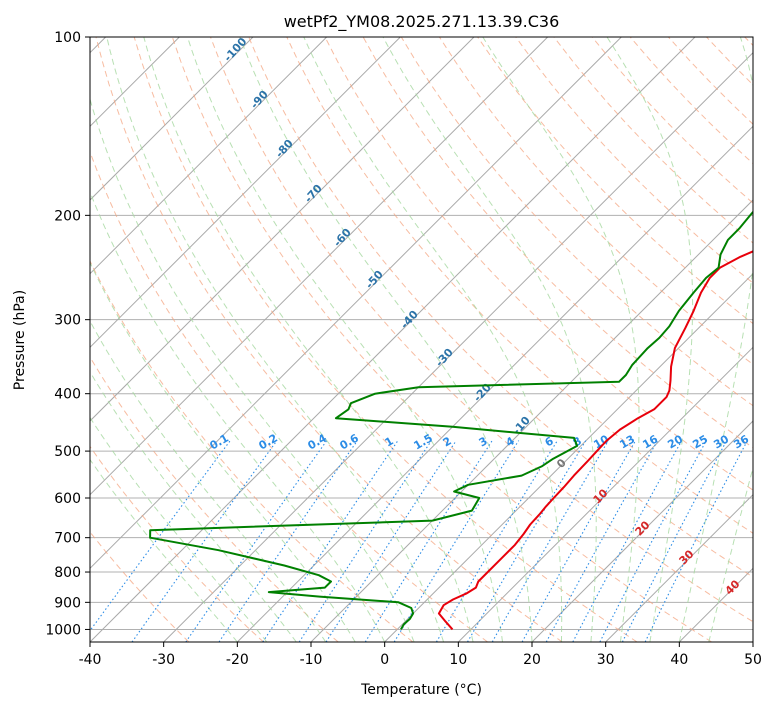  What do you see at coordinates (67, 321) in the screenshot?
I see `y-tick-label: 300` at bounding box center [67, 321].